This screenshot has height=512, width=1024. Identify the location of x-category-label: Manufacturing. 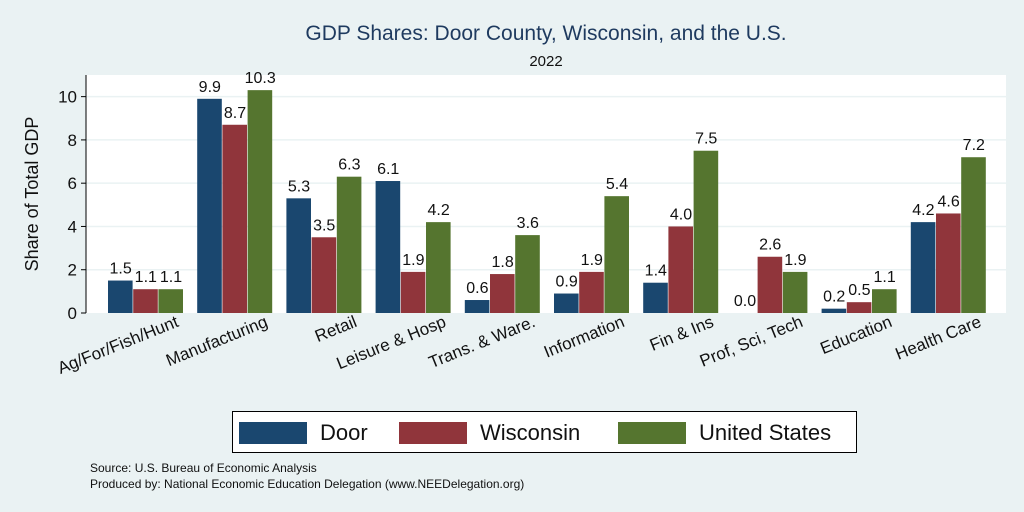
(216, 341).